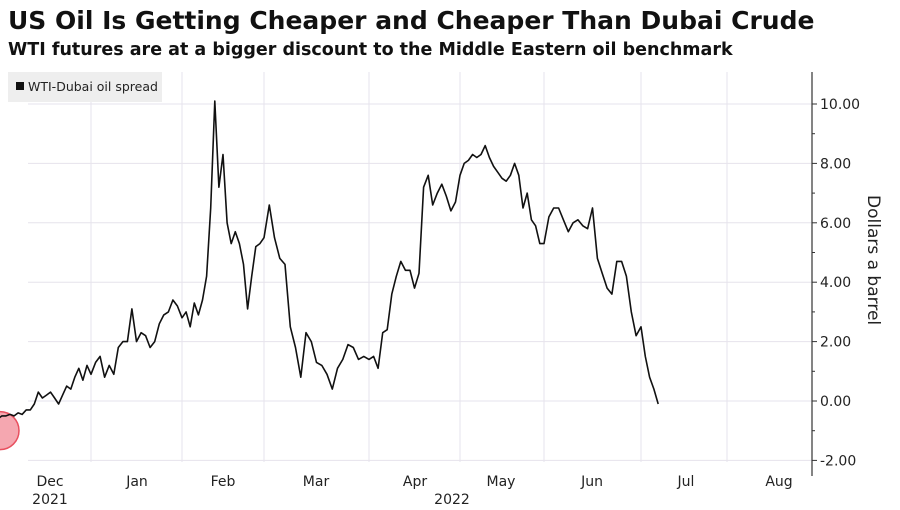 The image size is (900, 510). What do you see at coordinates (838, 461) in the screenshot?
I see `y-tick-label: -2.00` at bounding box center [838, 461].